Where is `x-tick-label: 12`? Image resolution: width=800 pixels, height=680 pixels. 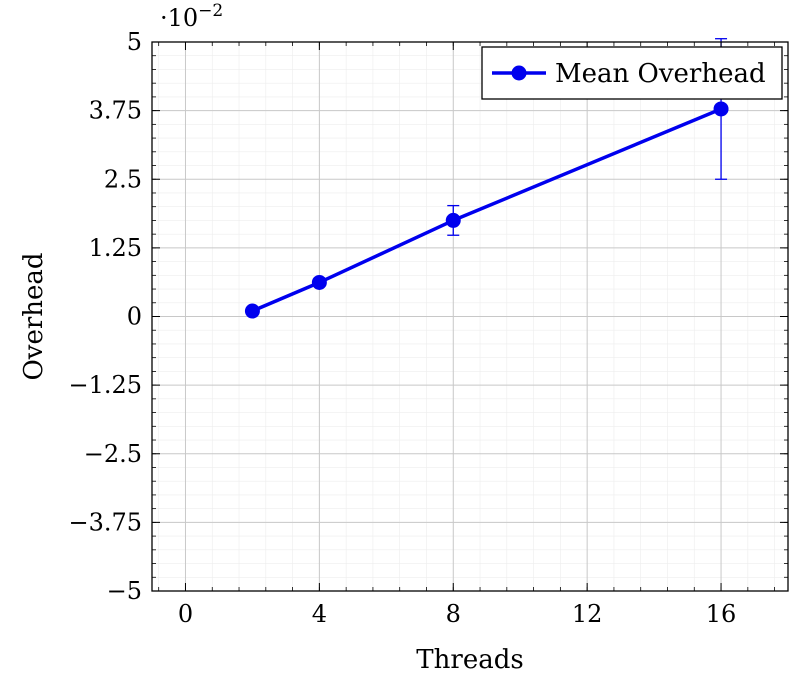 x-tick-label: 12 is located at coordinates (587, 614).